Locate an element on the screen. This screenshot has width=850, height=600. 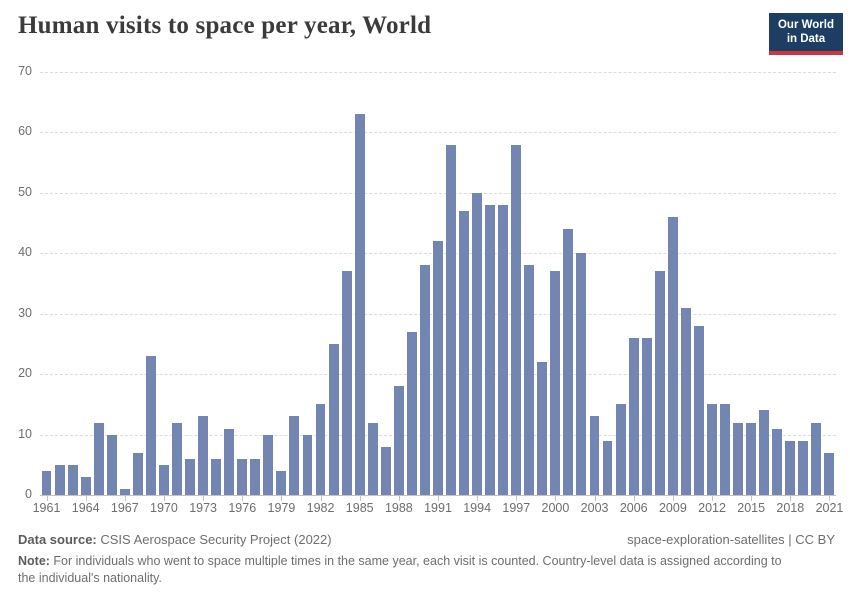
bar-1981 is located at coordinates (307, 464).